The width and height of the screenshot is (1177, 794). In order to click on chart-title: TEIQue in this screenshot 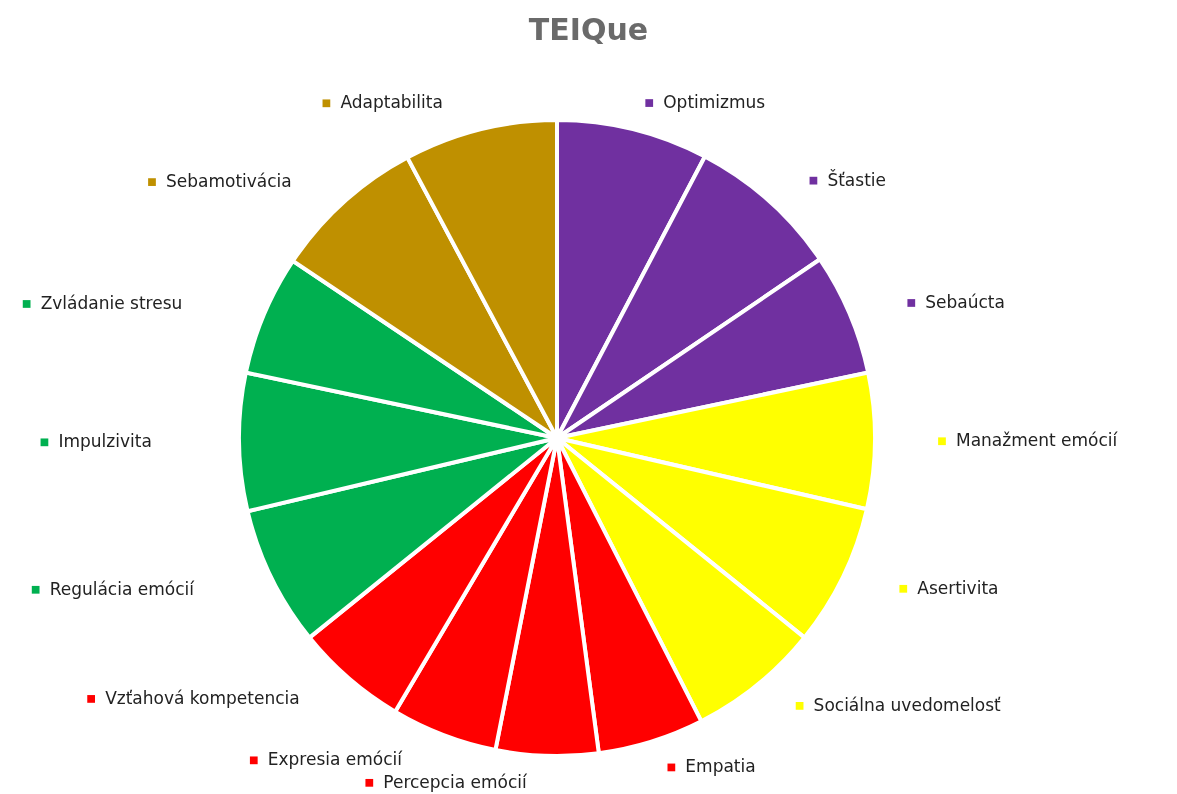, I will do `click(588, 29)`.